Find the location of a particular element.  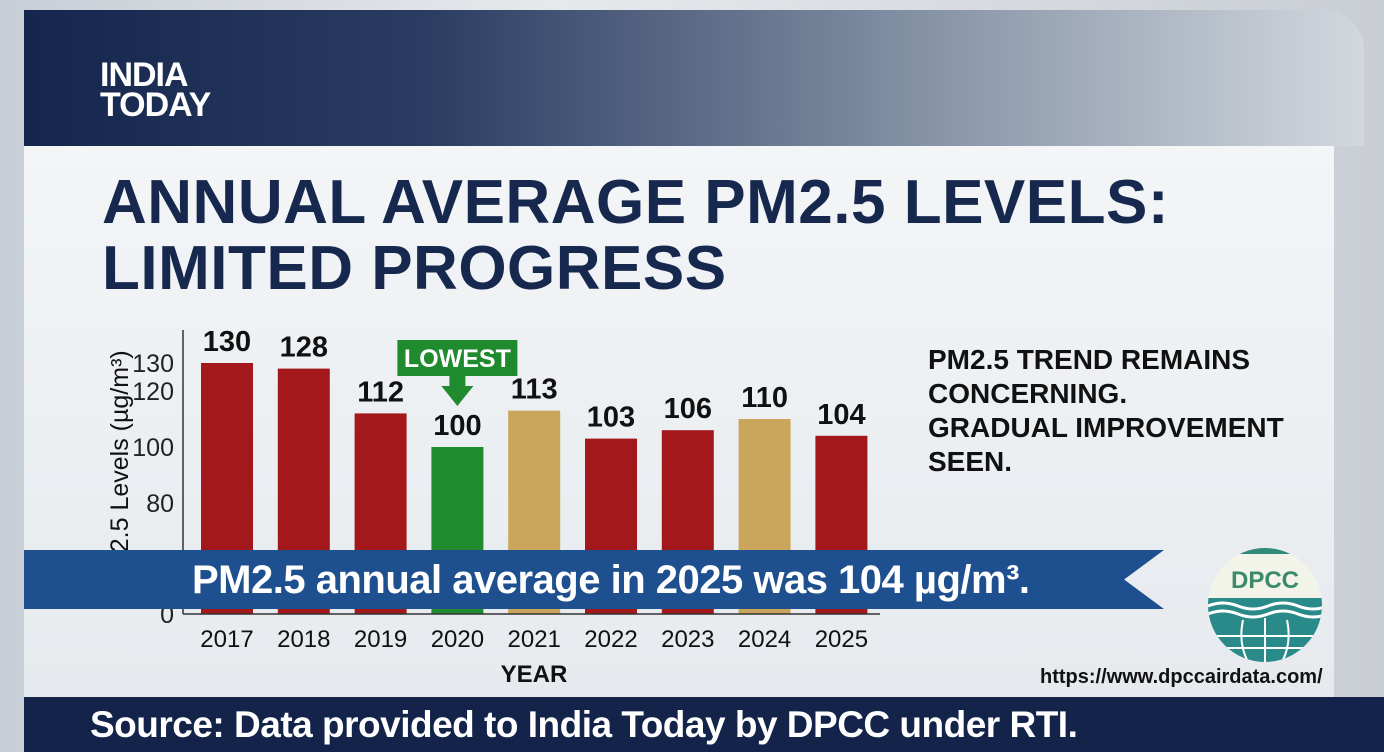

data-label: 104 is located at coordinates (841, 415).